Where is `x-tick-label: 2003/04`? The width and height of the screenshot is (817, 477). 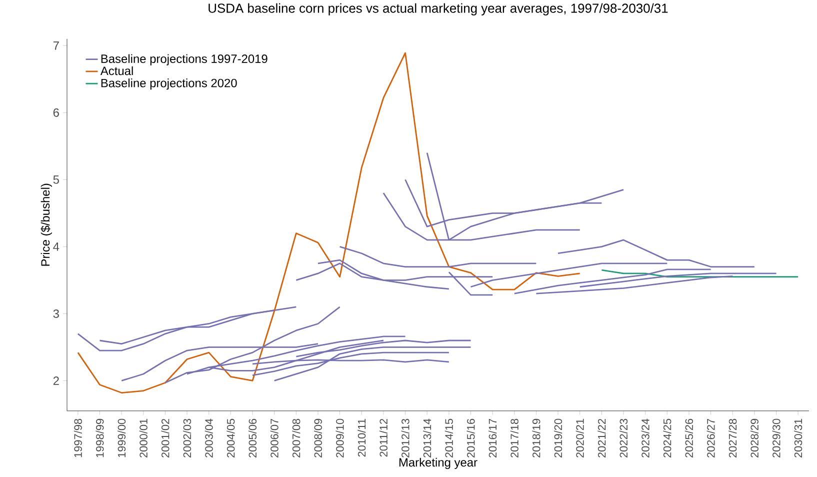 x-tick-label: 2003/04 is located at coordinates (208, 438).